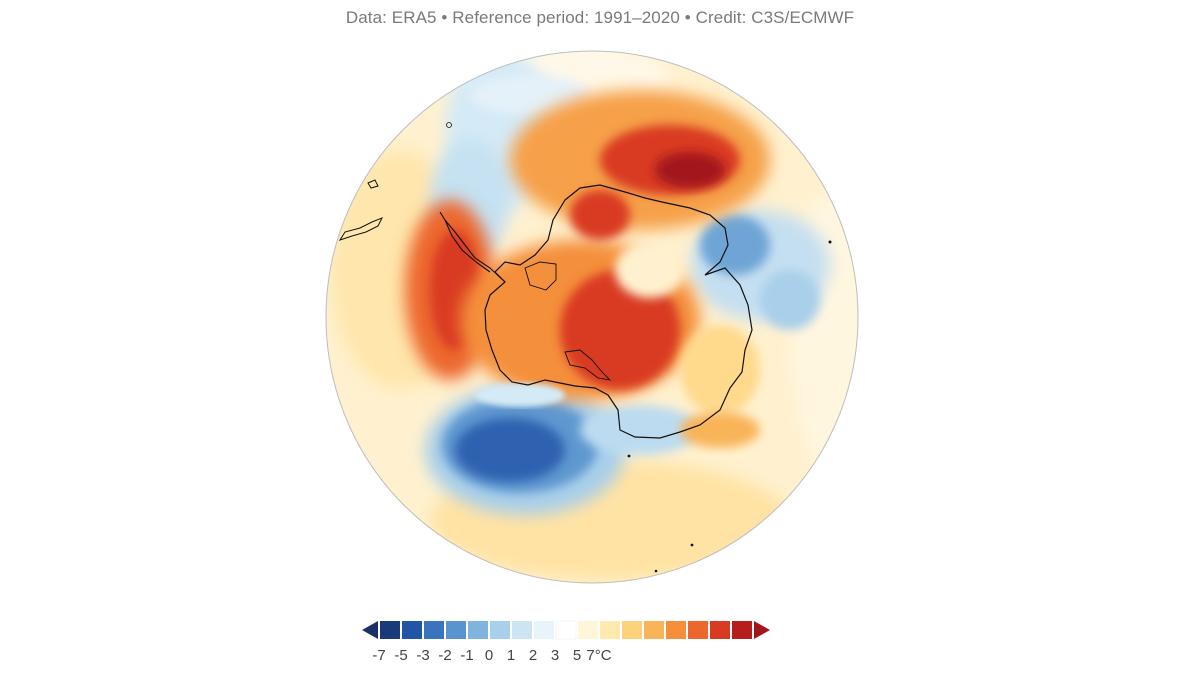  What do you see at coordinates (489, 655) in the screenshot?
I see `legend-tick-label: 0` at bounding box center [489, 655].